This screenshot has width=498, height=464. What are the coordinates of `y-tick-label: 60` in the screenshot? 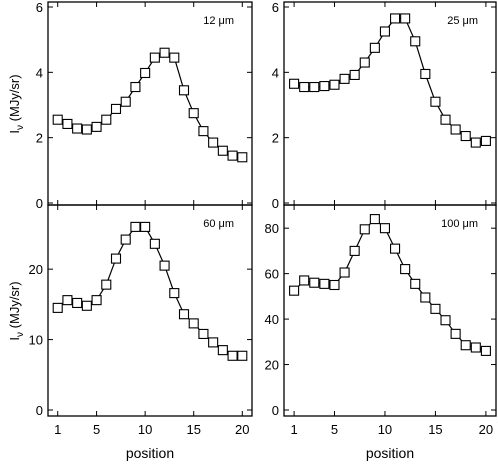 It's located at (272, 274).